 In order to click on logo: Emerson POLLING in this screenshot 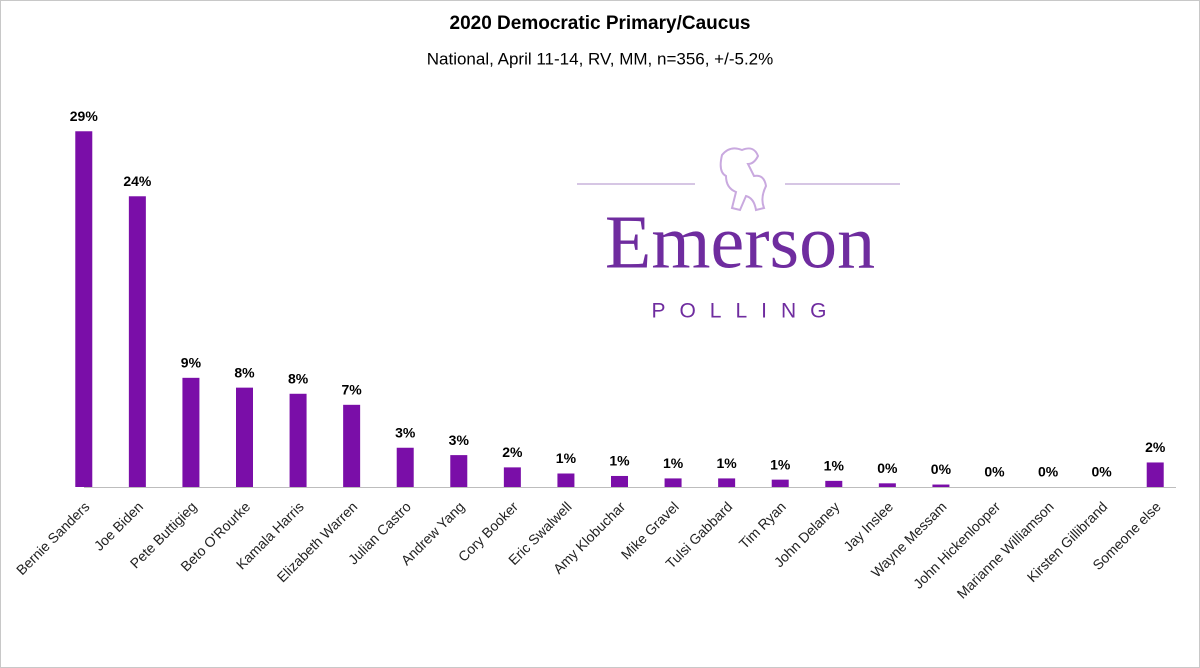, I will do `click(738, 235)`.